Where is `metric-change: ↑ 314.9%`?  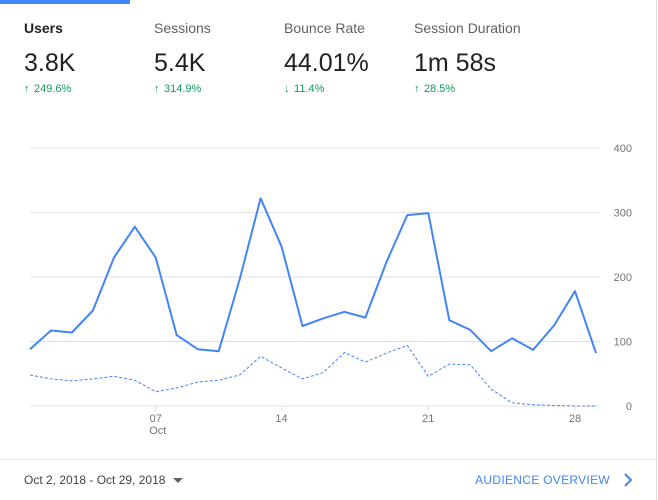 metric-change: ↑ 314.9% is located at coordinates (216, 89).